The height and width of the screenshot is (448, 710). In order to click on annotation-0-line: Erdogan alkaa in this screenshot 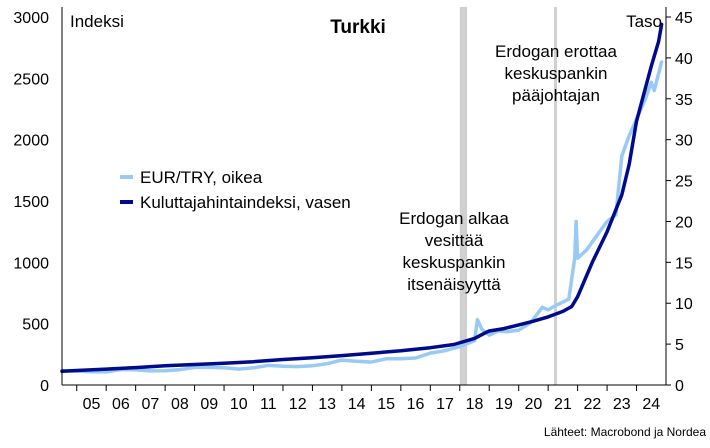, I will do `click(454, 218)`.